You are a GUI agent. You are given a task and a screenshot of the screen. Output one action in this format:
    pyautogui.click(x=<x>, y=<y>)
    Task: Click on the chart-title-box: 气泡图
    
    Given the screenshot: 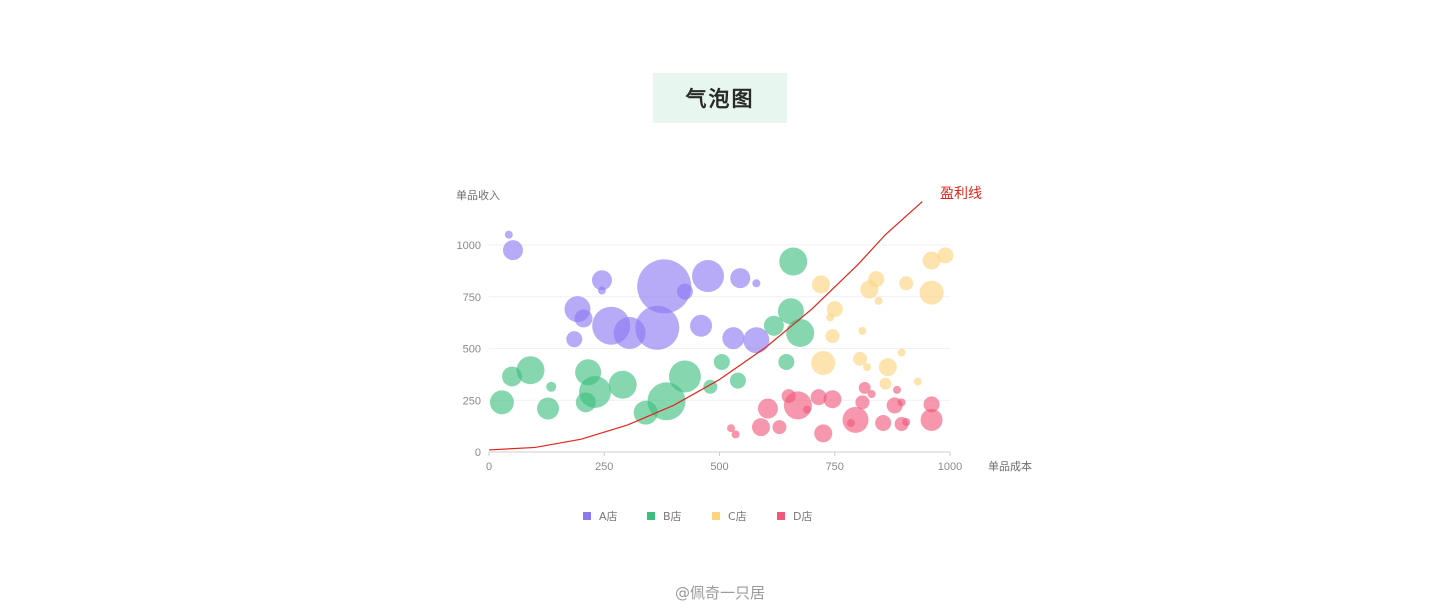 What is the action you would take?
    pyautogui.click(x=720, y=98)
    